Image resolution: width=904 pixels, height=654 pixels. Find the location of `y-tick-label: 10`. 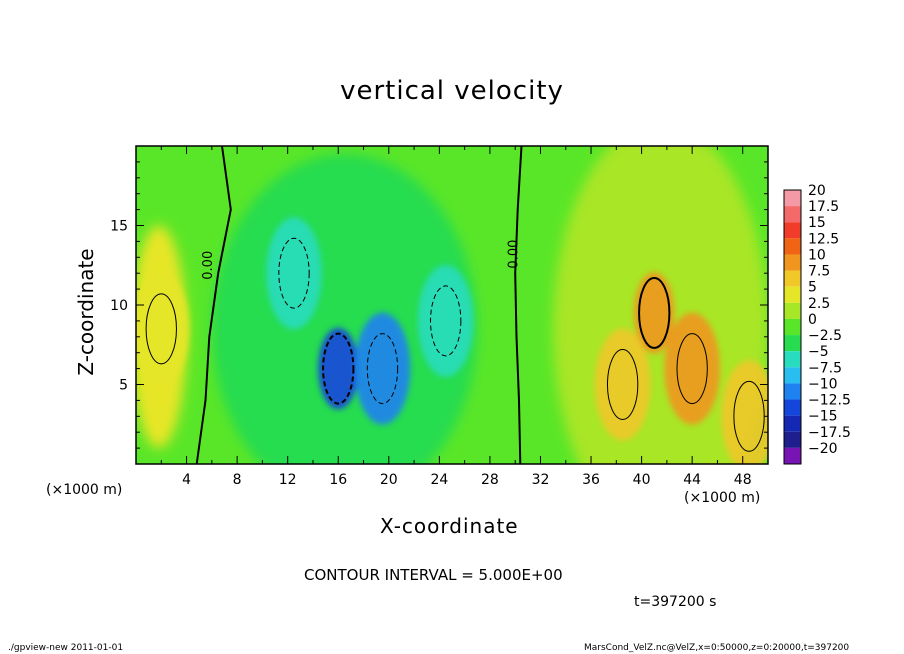

y-tick-label: 10 is located at coordinates (119, 306).